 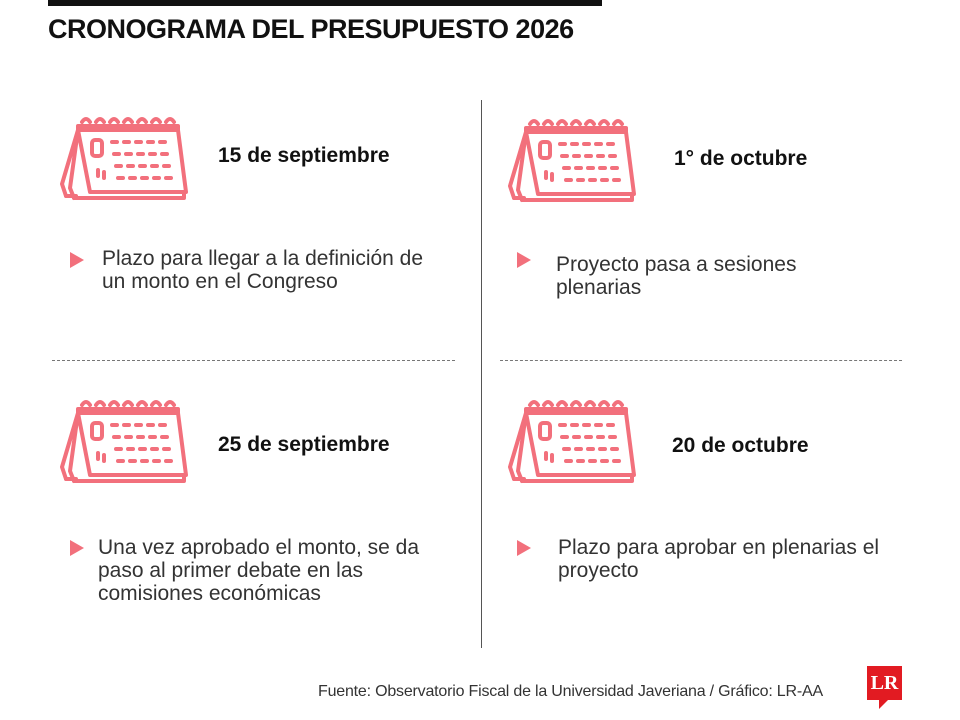 What do you see at coordinates (304, 444) in the screenshot?
I see `event-date: 25 de septiembre` at bounding box center [304, 444].